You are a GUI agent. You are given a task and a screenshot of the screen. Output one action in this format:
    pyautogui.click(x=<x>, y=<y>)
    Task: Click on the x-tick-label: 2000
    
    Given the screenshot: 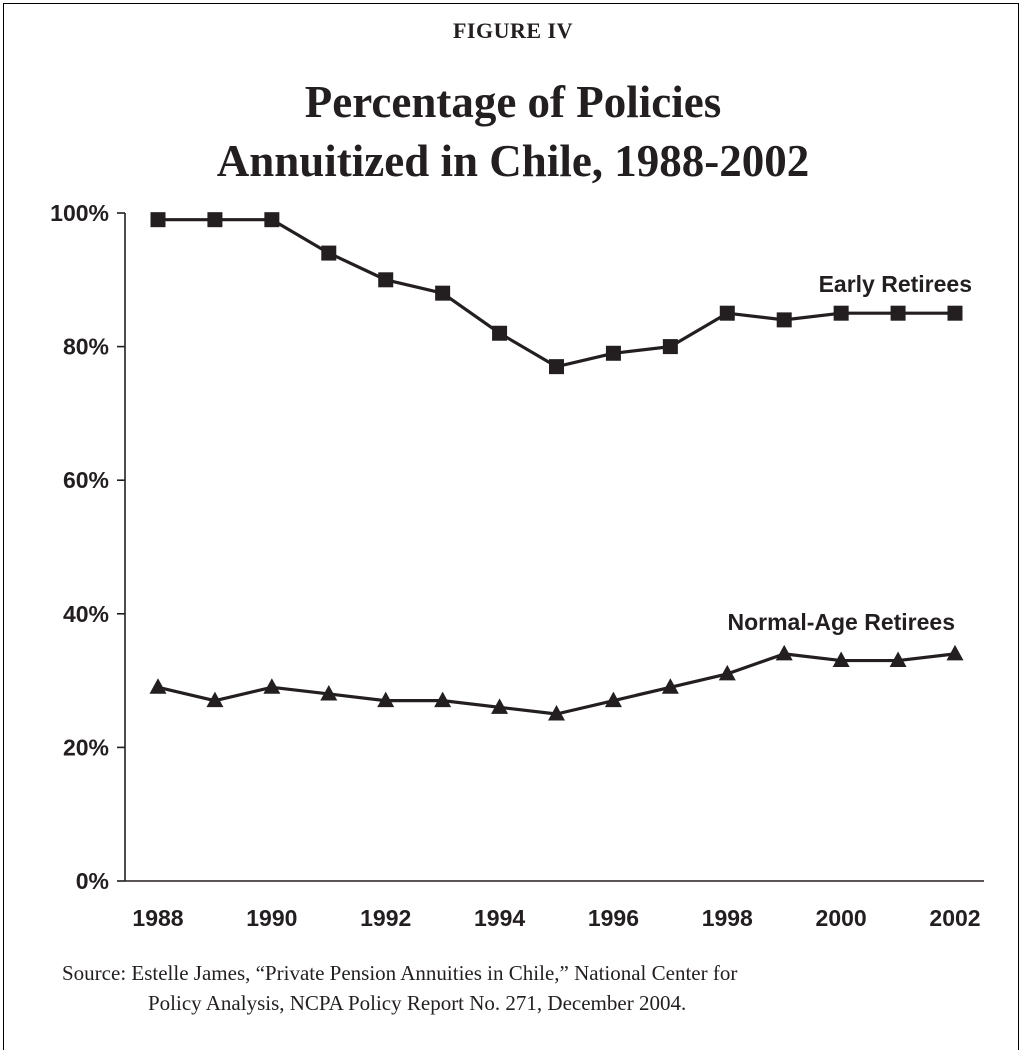 What is the action you would take?
    pyautogui.click(x=841, y=918)
    